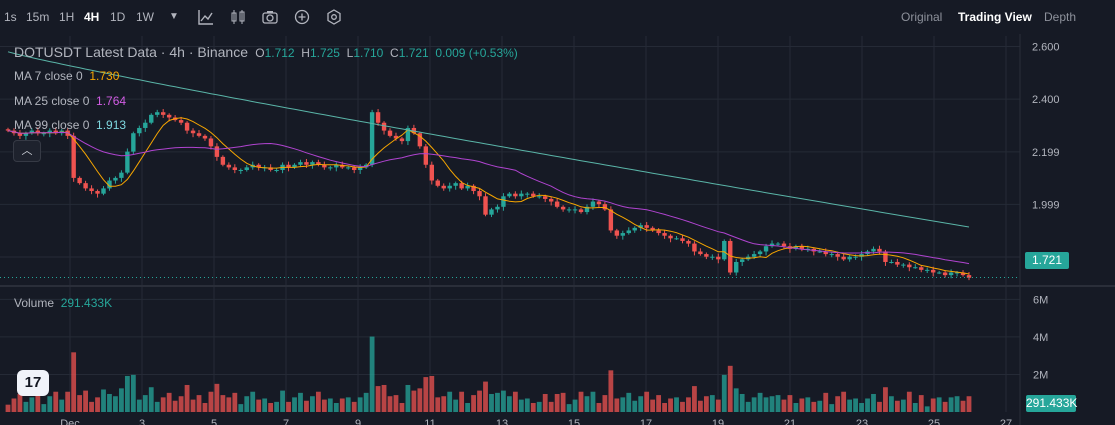 This screenshot has height=425, width=1115. Describe the element at coordinates (214, 421) in the screenshot. I see `time-tick-label: 5` at that location.